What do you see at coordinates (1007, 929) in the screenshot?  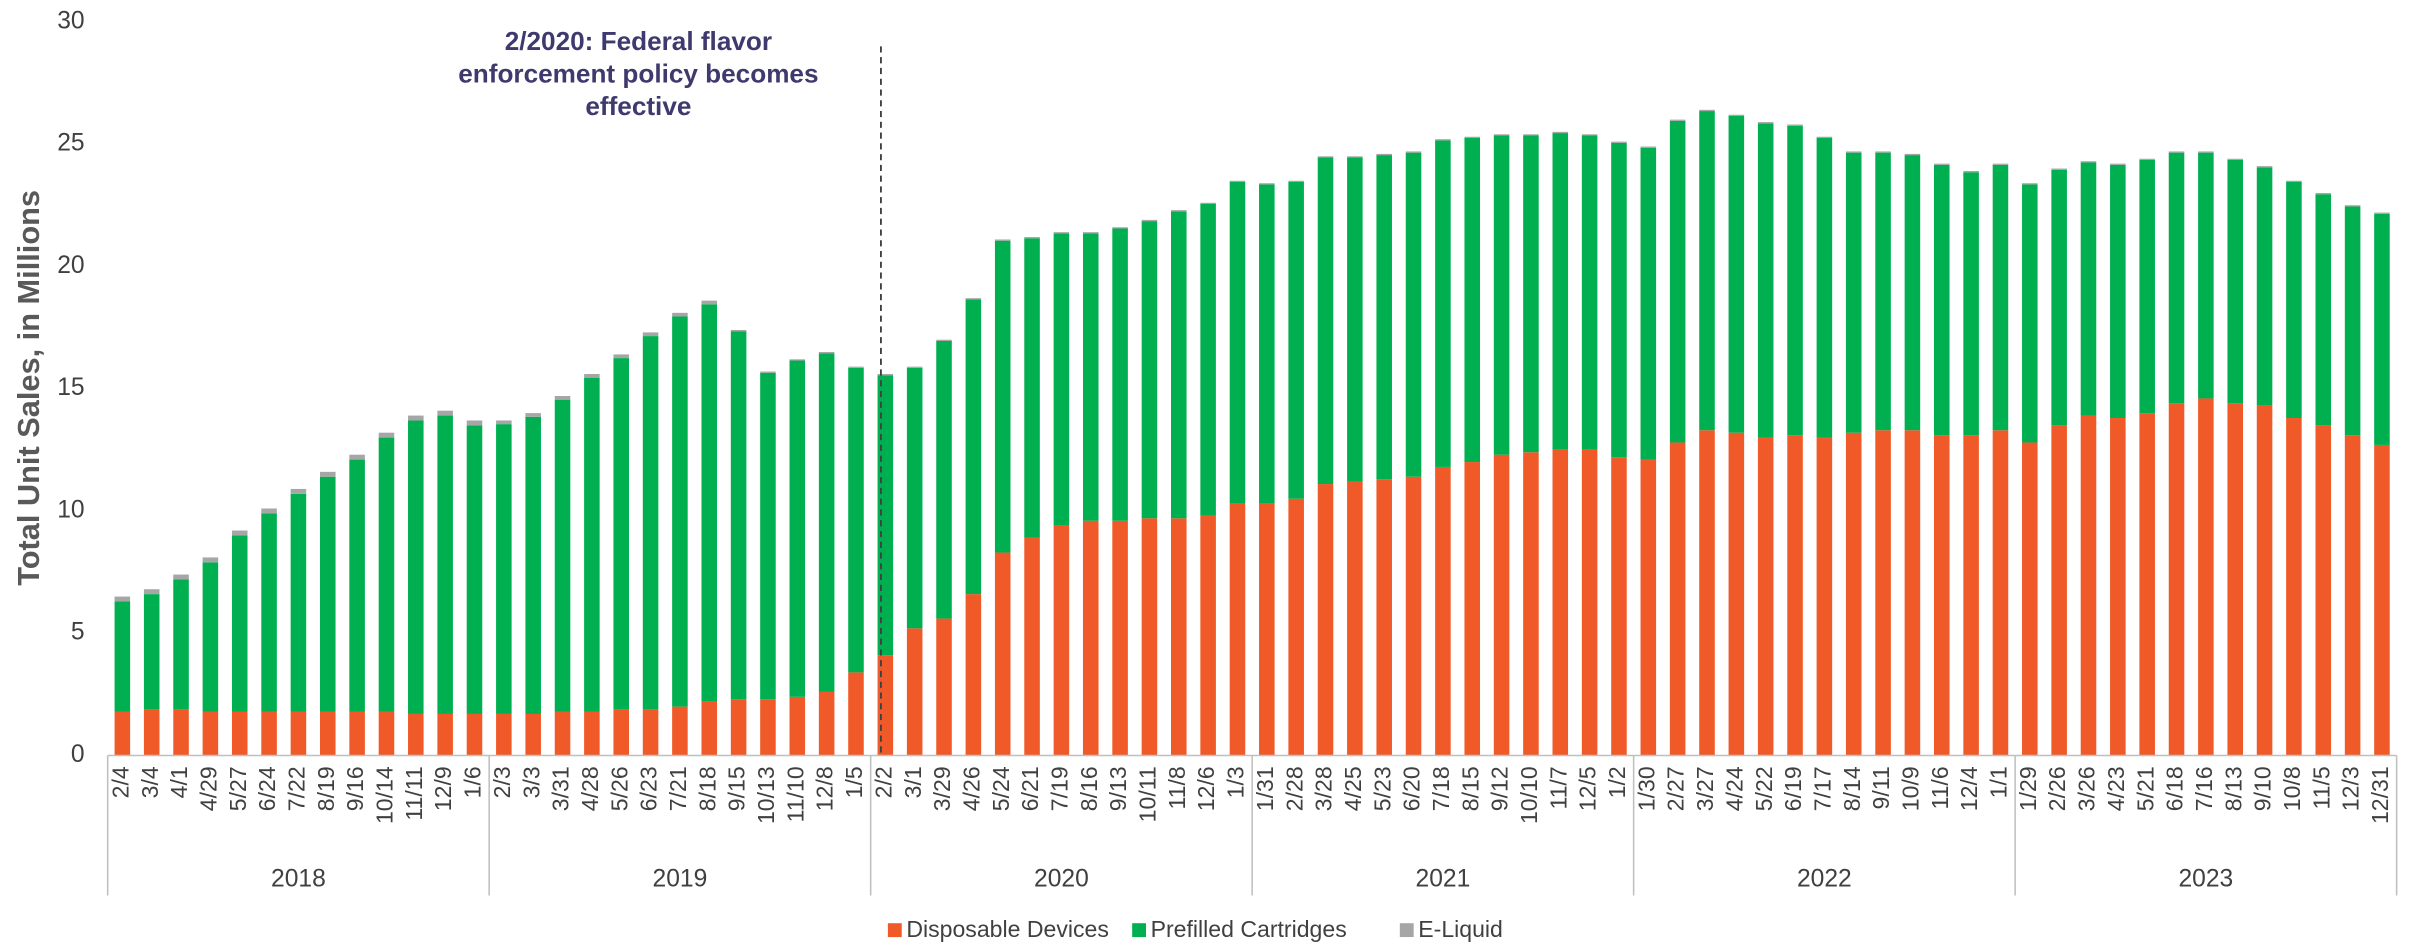 I see `legend-label: Disposable Devices` at bounding box center [1007, 929].